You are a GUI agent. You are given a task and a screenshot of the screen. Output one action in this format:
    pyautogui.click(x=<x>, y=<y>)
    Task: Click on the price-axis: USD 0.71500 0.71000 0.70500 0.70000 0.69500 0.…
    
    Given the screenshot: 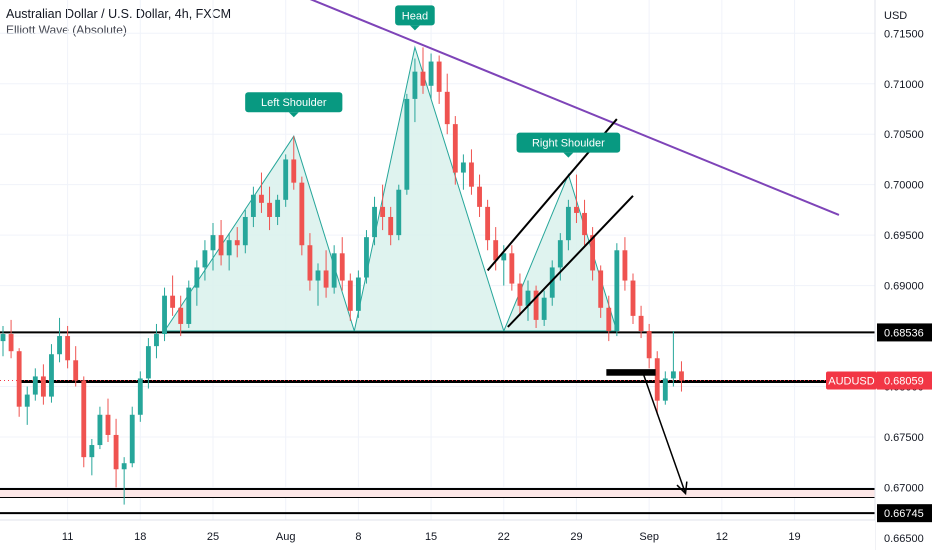 What is the action you would take?
    pyautogui.click(x=879, y=275)
    